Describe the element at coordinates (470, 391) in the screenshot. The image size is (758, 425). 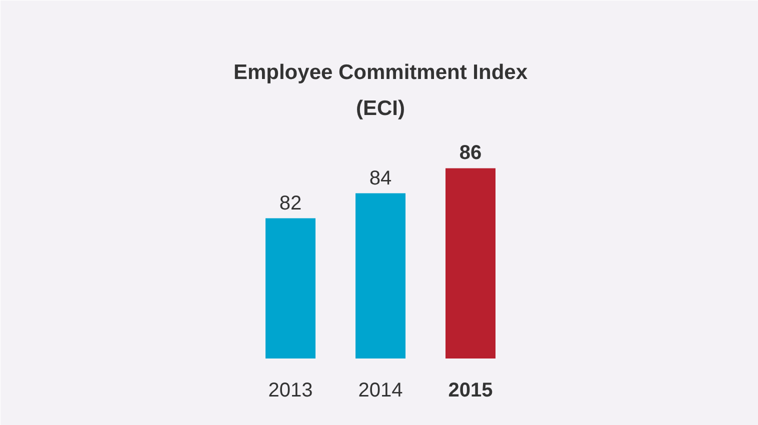
I see `x-tick-label: 2015` at that location.